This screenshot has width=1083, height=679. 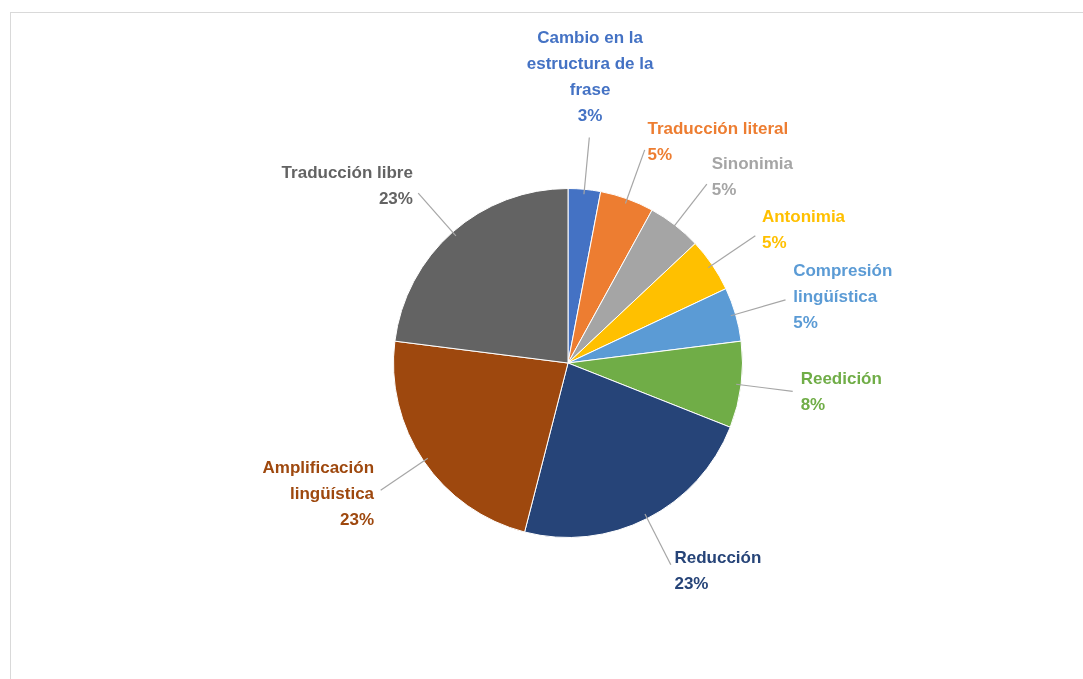 I want to click on data-label: 3%, so click(x=590, y=115).